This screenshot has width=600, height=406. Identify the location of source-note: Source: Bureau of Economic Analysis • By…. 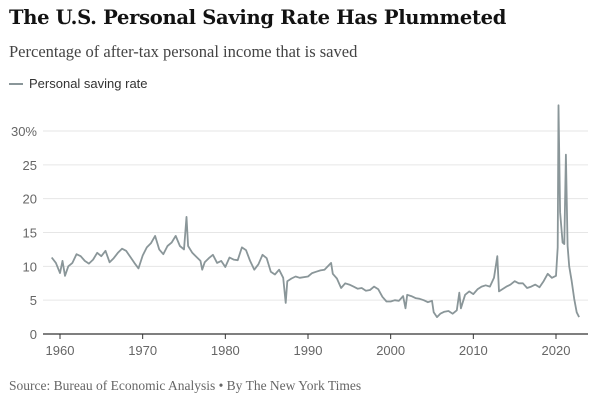
(185, 385).